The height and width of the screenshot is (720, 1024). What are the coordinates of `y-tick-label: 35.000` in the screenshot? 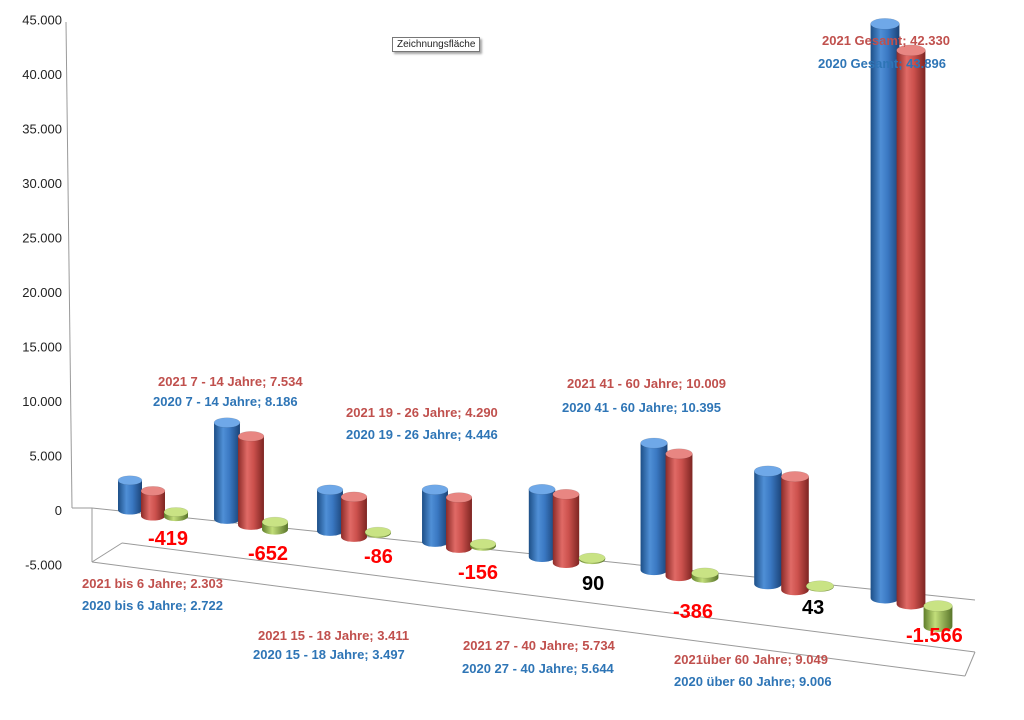 It's located at (42, 129).